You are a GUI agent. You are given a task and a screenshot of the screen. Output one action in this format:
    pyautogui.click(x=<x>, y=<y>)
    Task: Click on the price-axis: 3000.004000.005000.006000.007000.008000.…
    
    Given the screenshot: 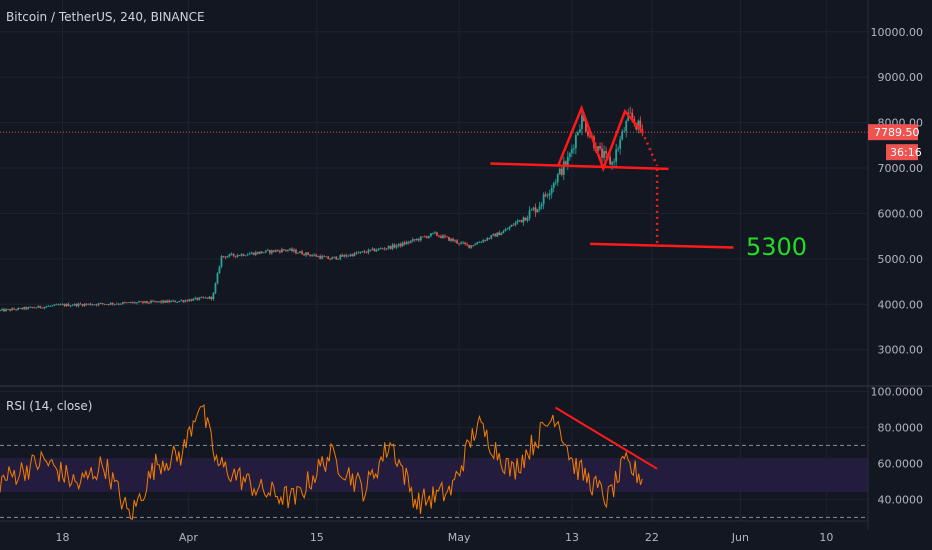 What is the action you would take?
    pyautogui.click(x=895, y=191)
    